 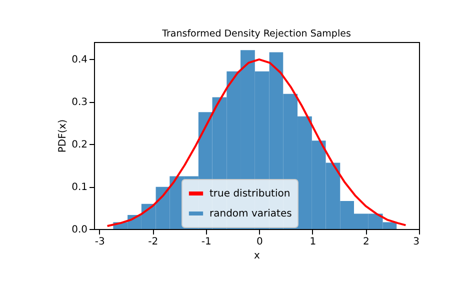 I want to click on y-tick-label: 0.0, so click(x=80, y=230).